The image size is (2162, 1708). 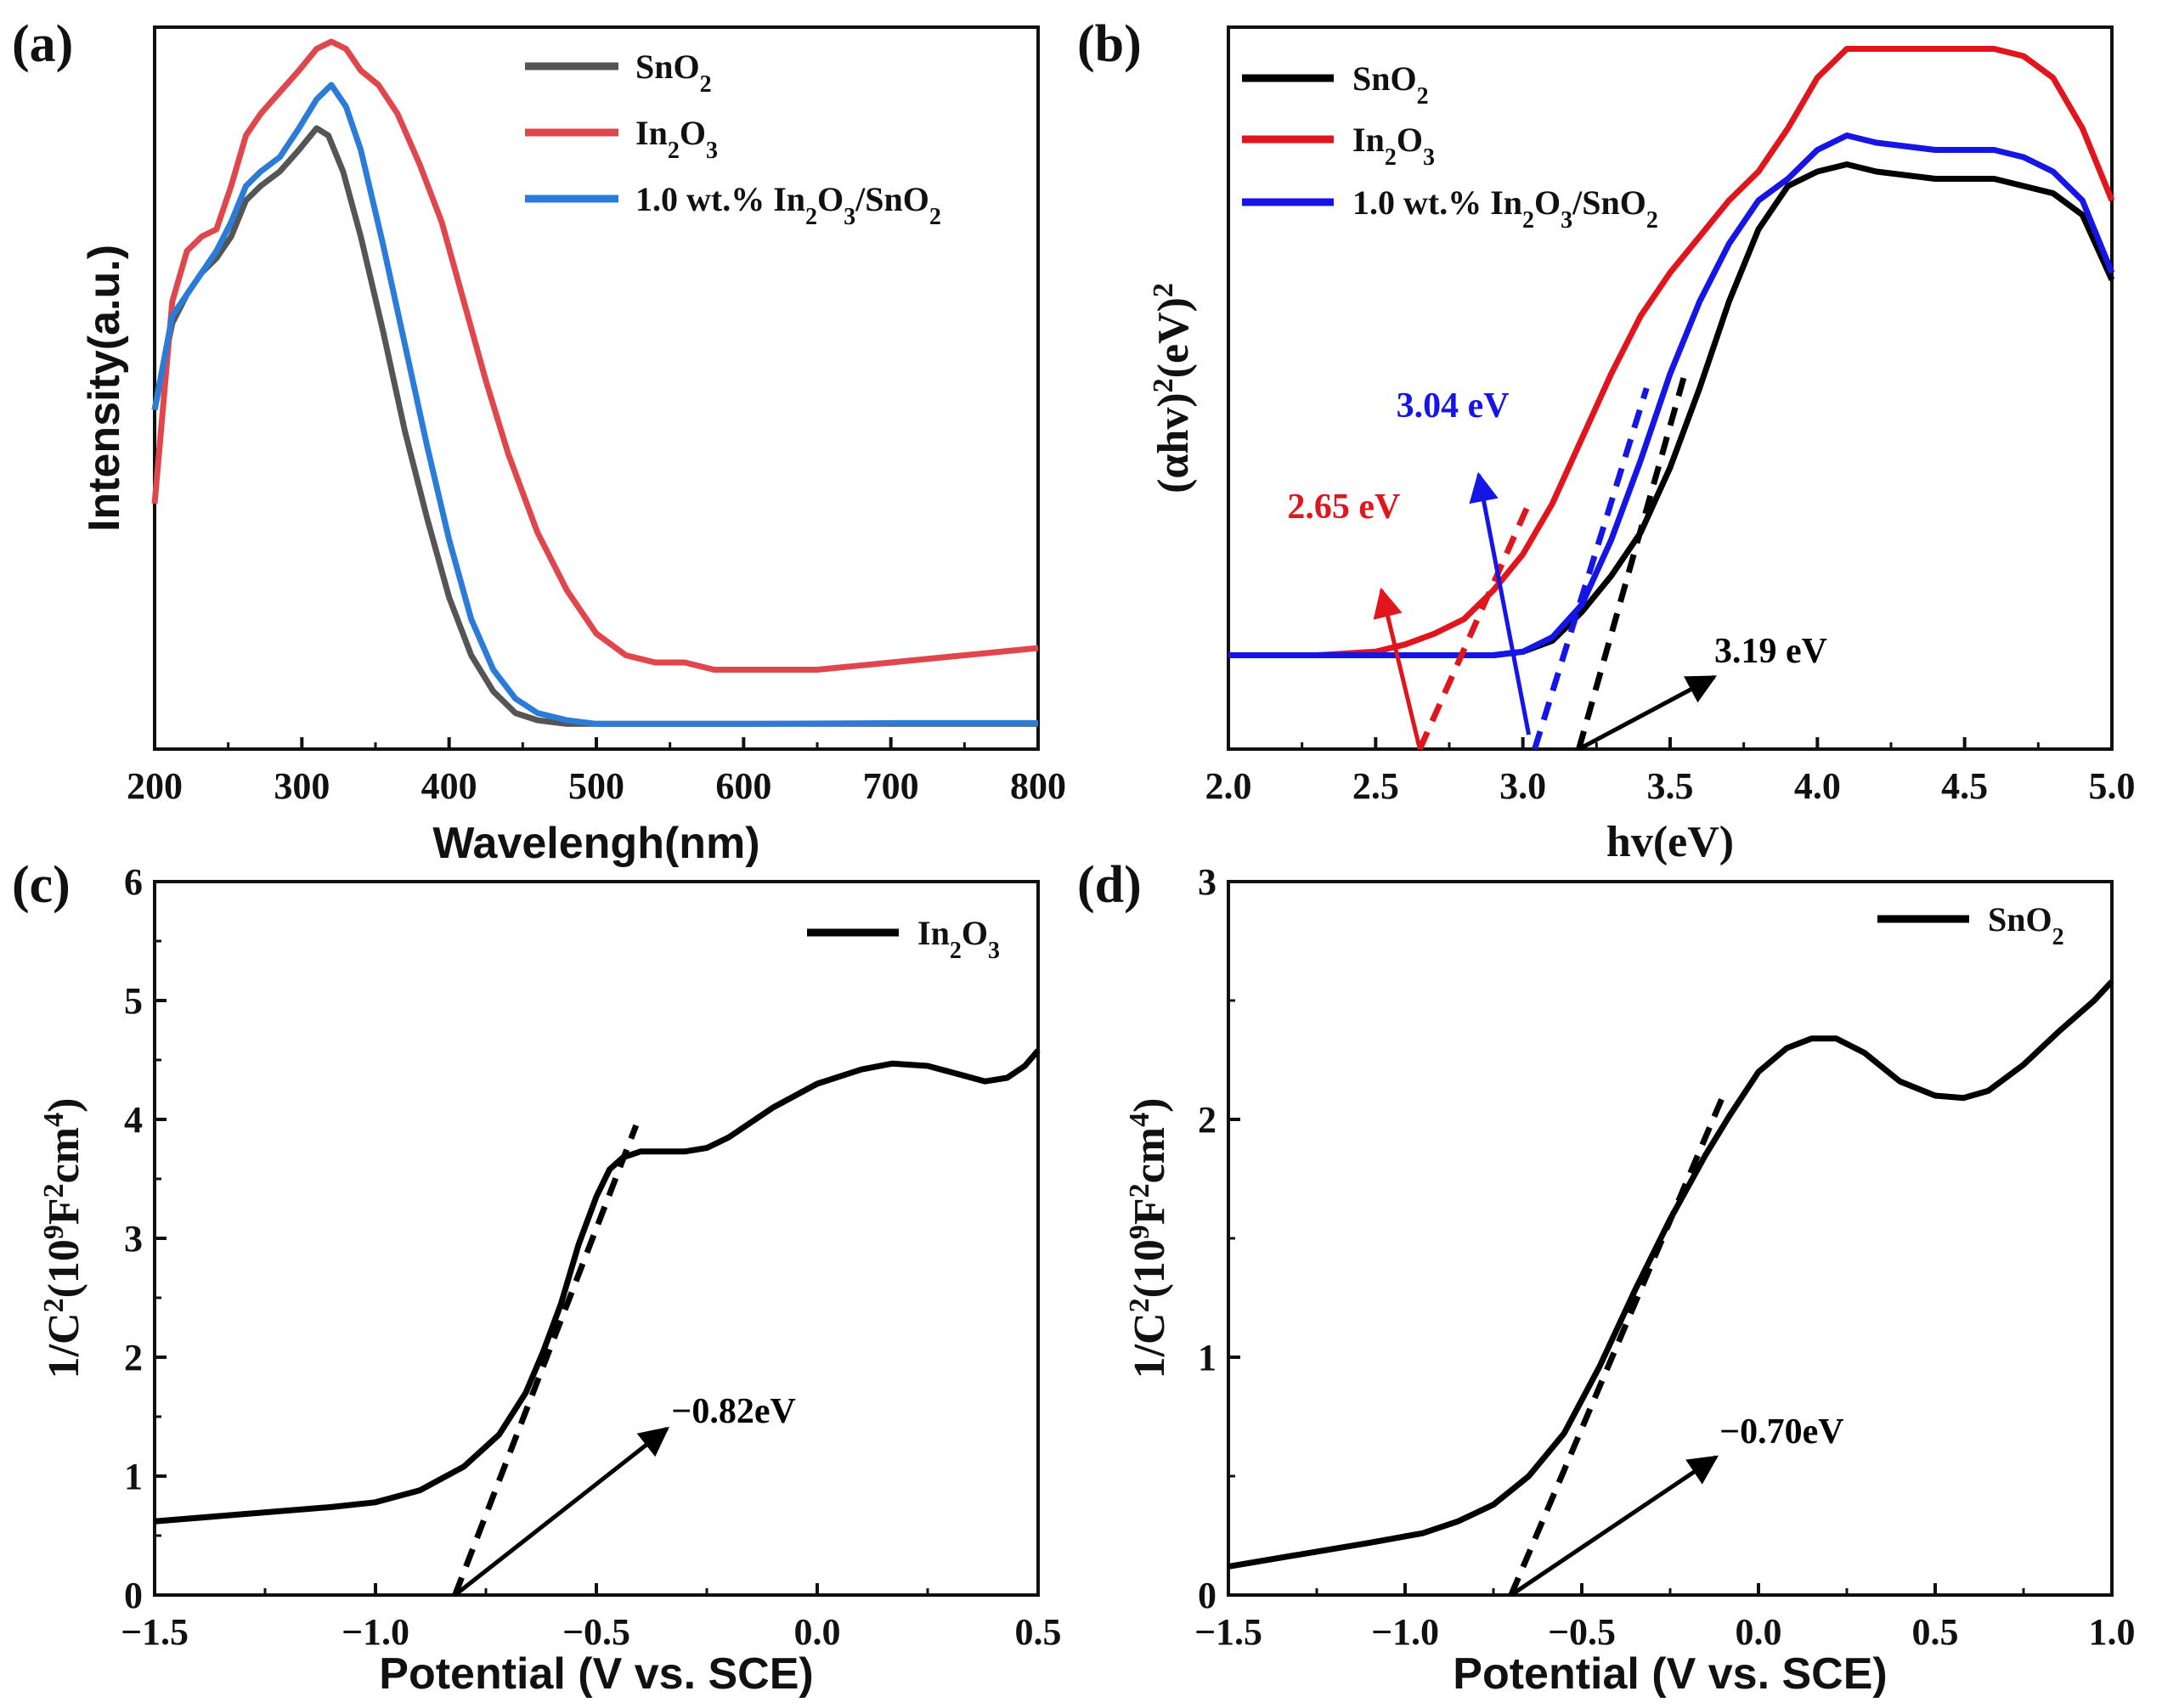 What do you see at coordinates (41, 885) in the screenshot?
I see `panel-c-label: (c)` at bounding box center [41, 885].